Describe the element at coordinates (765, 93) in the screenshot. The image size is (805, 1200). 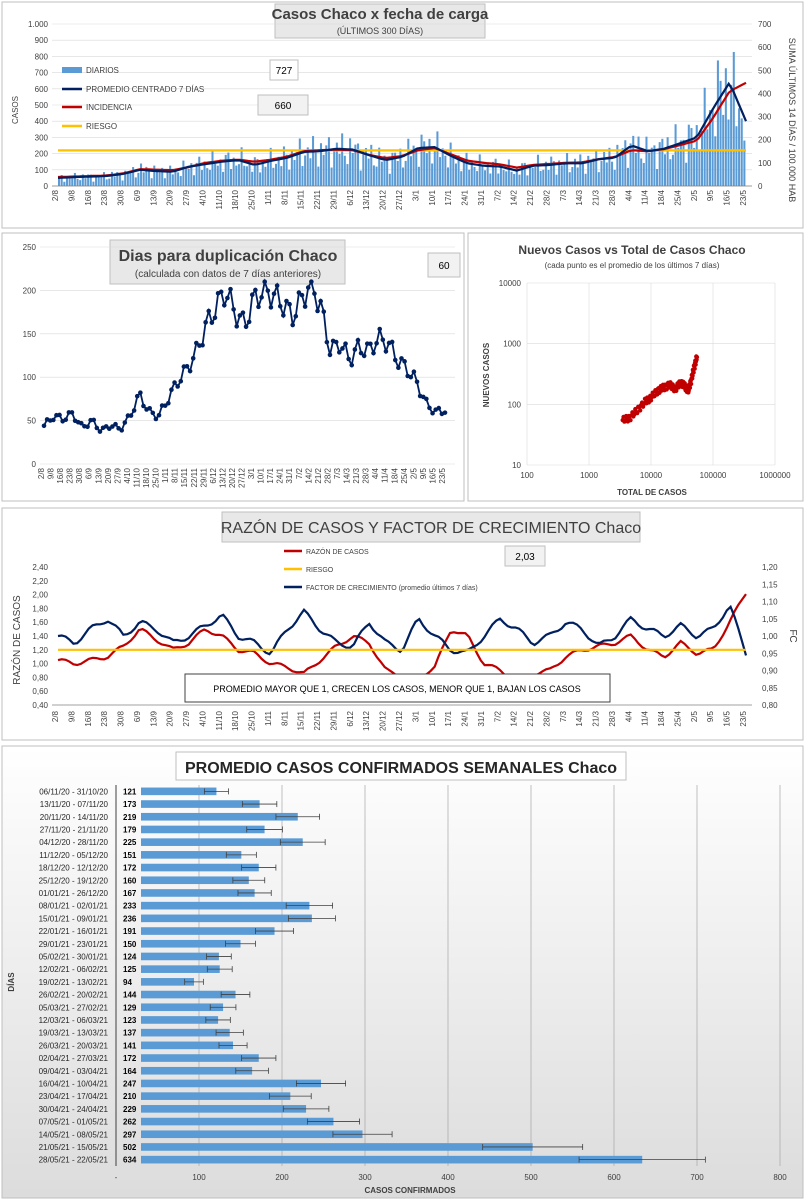
I see `y2-tick-label: 400` at that location.